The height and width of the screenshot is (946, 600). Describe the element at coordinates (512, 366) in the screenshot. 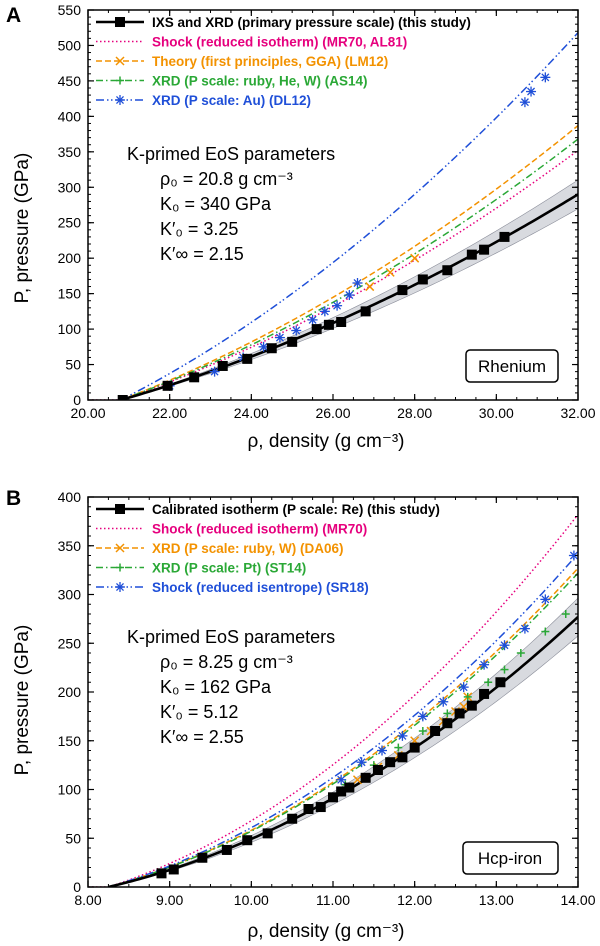

I see `material-label-box: Rhenium` at that location.